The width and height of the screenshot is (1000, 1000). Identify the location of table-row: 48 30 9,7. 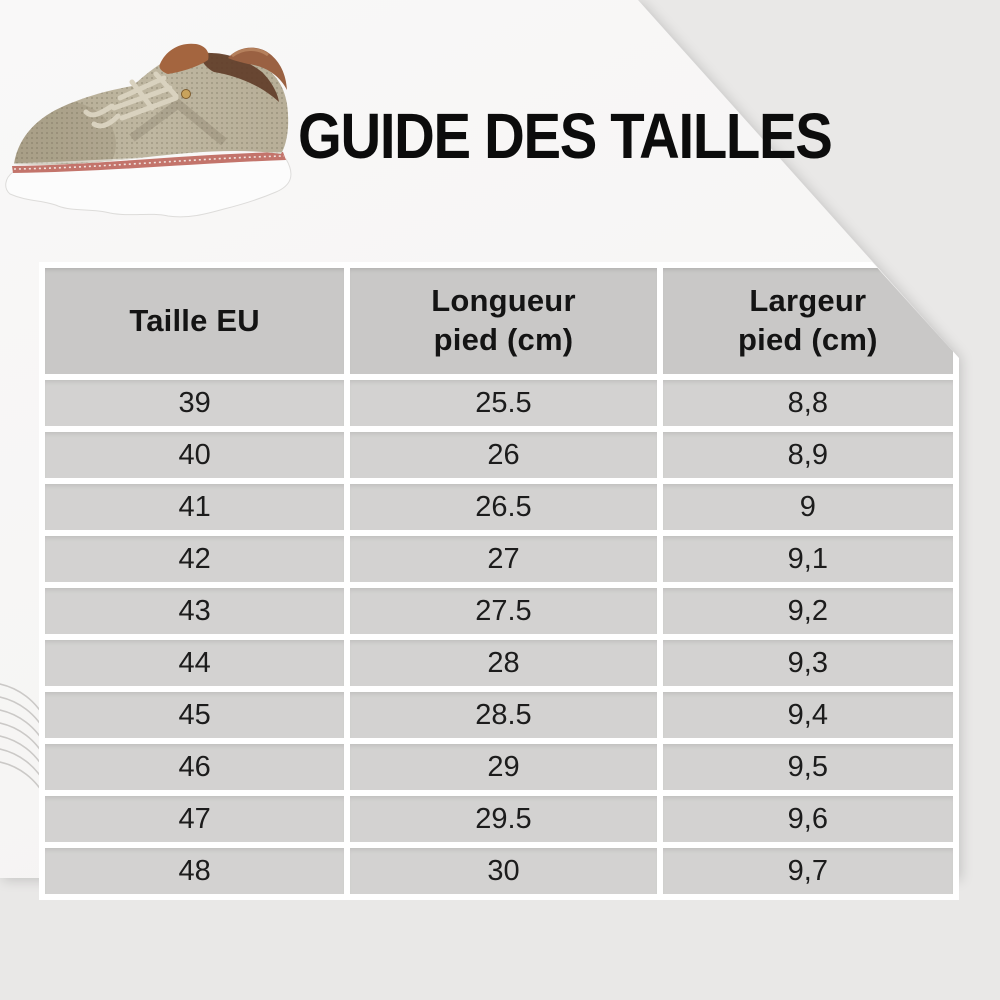
(499, 871).